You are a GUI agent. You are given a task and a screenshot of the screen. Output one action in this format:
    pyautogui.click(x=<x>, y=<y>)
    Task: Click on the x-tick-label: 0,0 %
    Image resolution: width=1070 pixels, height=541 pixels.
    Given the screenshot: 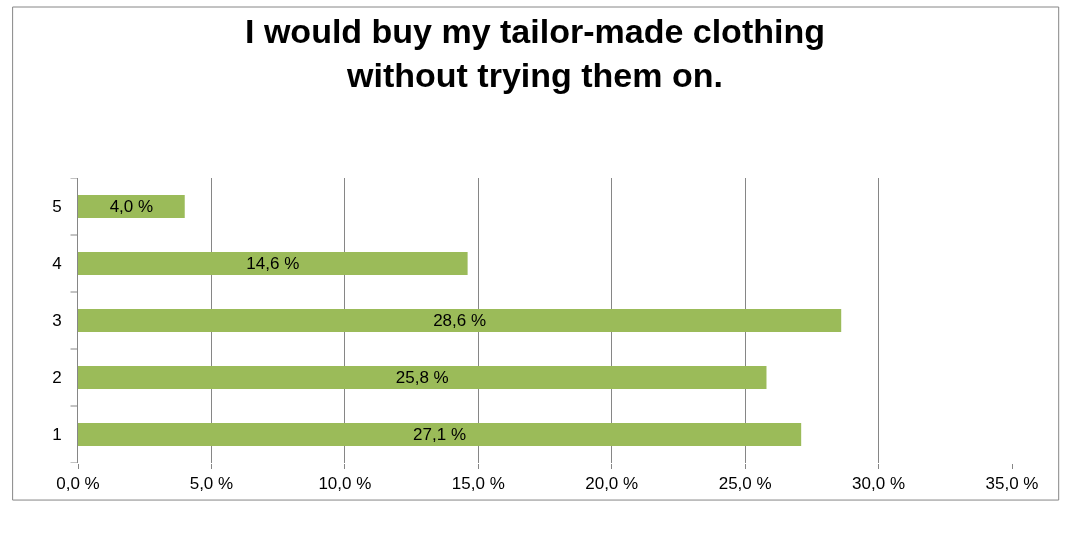 What is the action you would take?
    pyautogui.click(x=78, y=484)
    